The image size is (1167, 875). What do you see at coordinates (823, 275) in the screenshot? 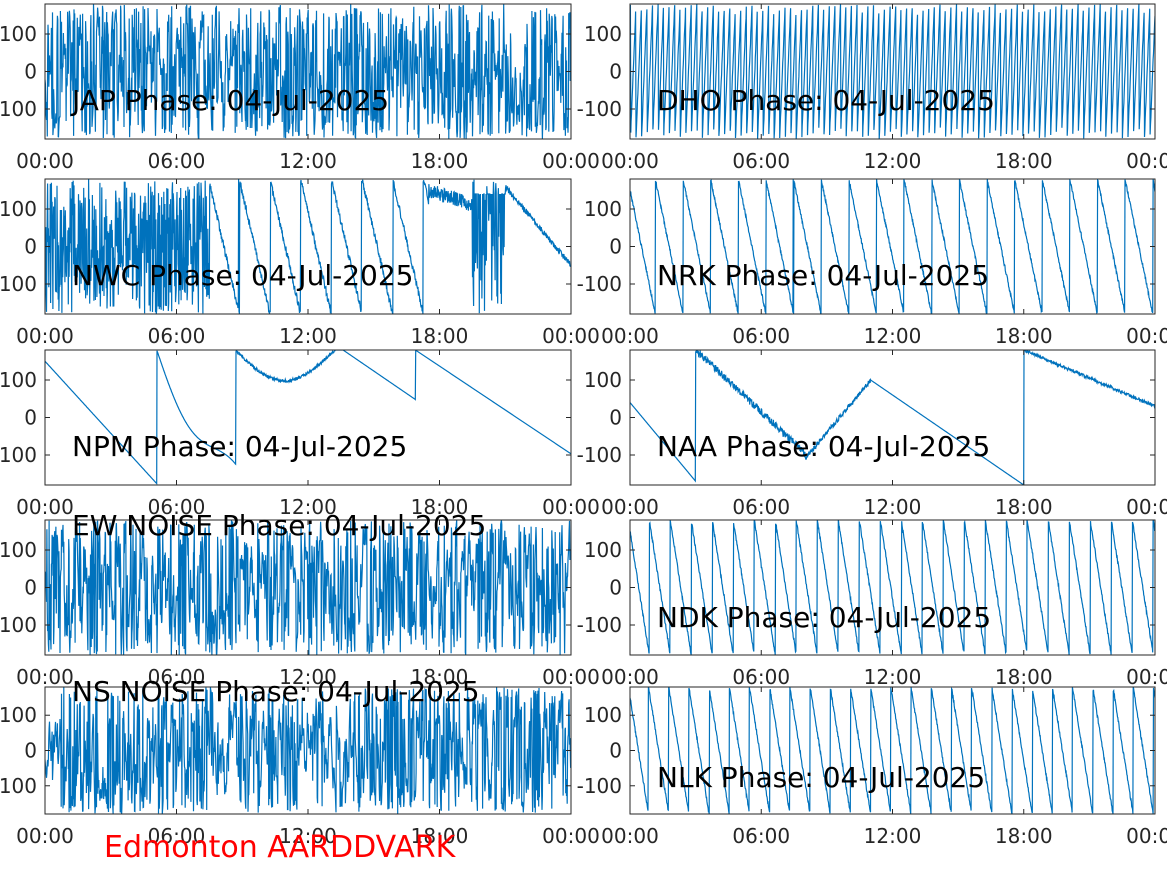
I see `panel-title: NRK Phase: 04-Jul-2025` at bounding box center [823, 275].